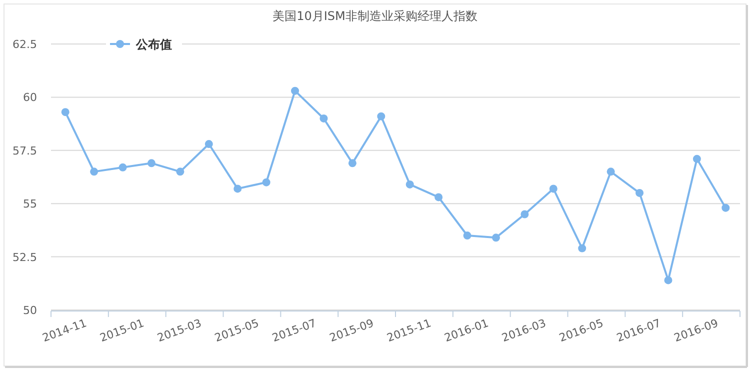  Describe the element at coordinates (24, 44) in the screenshot. I see `y-tick-label: 62.5` at that location.